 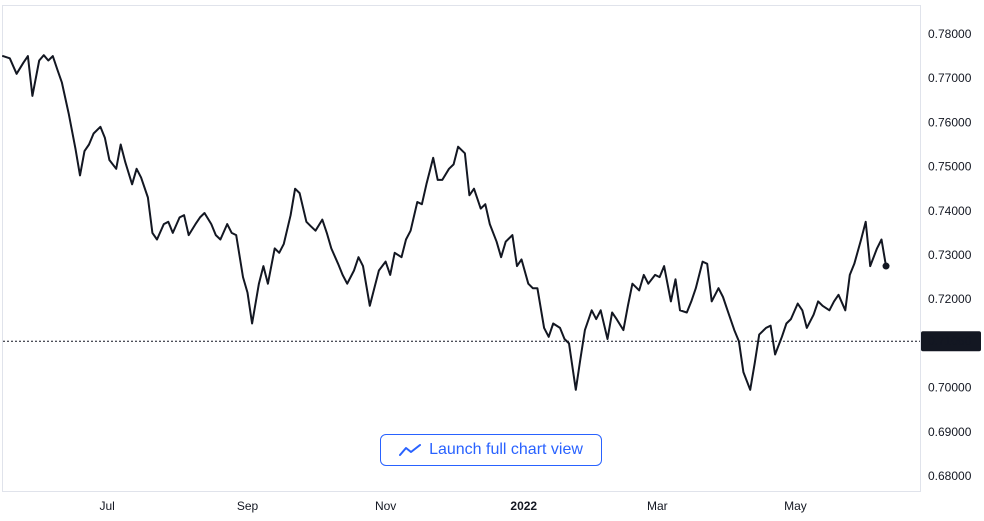 I want to click on last-price-badge: 0.71050, so click(x=951, y=341).